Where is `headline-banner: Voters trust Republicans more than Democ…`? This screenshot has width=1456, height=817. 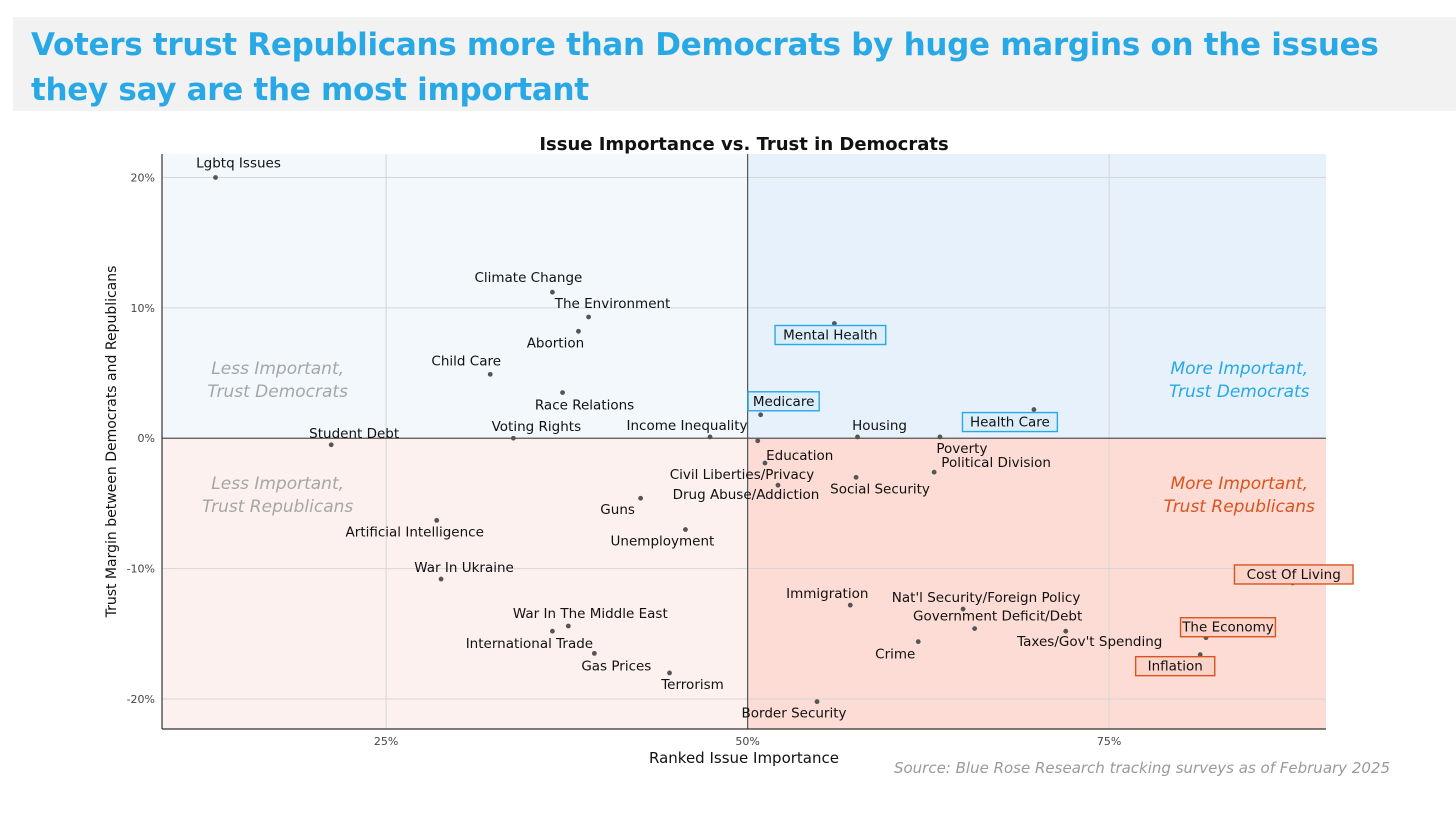 headline-banner: Voters trust Republicans more than Democ… is located at coordinates (734, 64).